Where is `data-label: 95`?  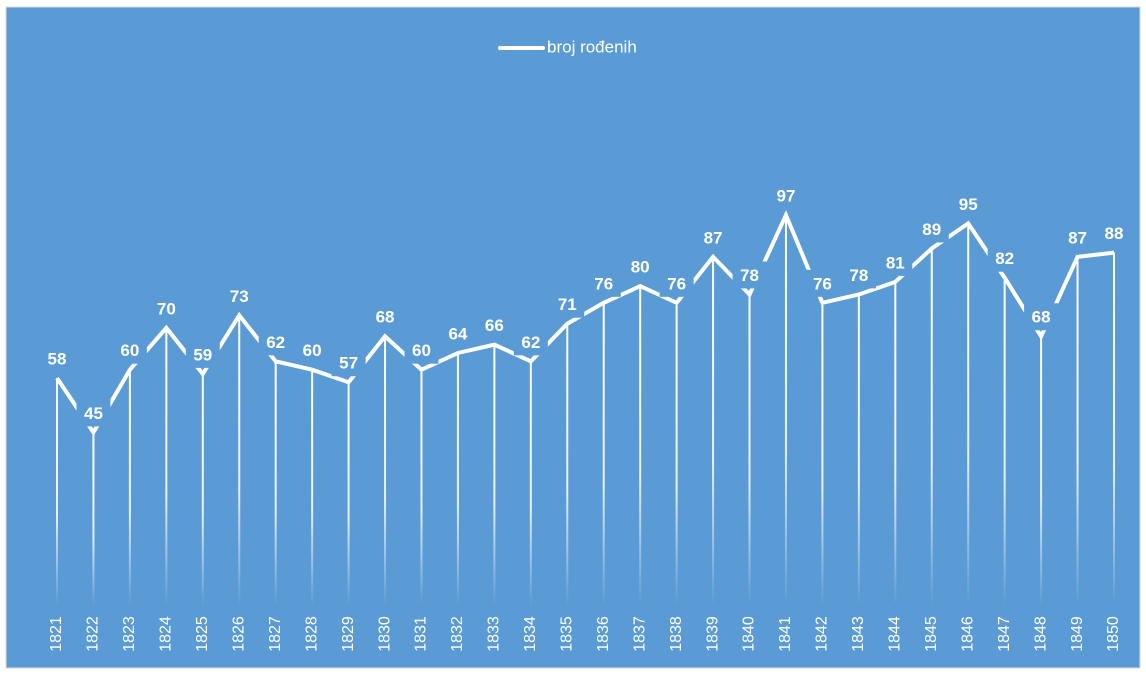 data-label: 95 is located at coordinates (968, 204).